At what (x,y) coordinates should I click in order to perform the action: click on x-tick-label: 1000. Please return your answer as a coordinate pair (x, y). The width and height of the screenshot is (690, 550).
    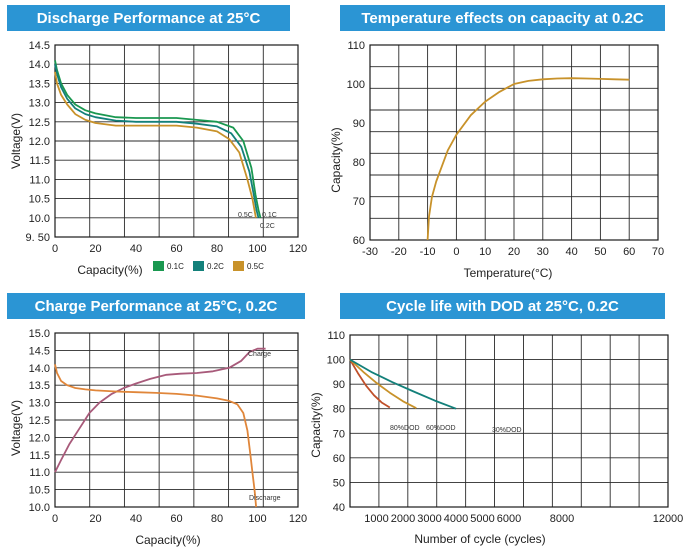
    Looking at the image, I should click on (376, 519).